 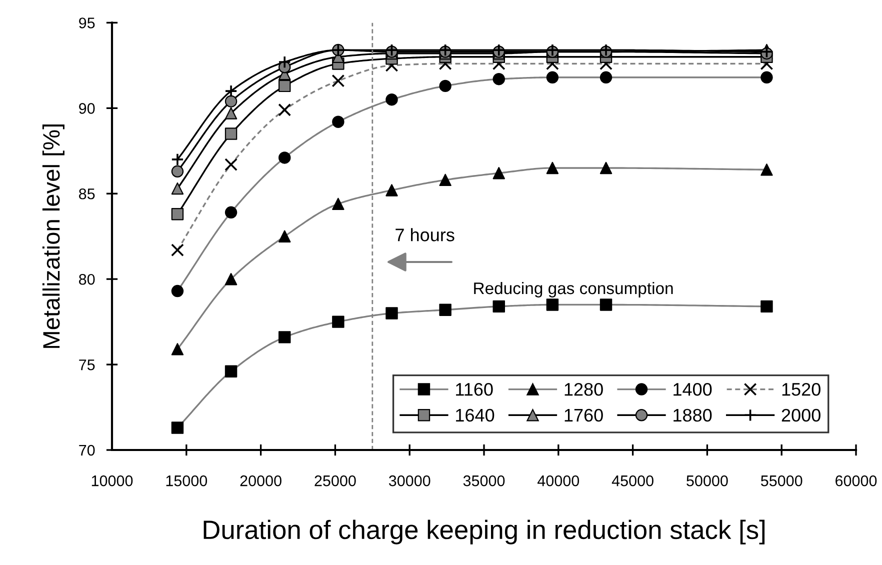 What do you see at coordinates (693, 389) in the screenshot?
I see `legend-label: 1400` at bounding box center [693, 389].